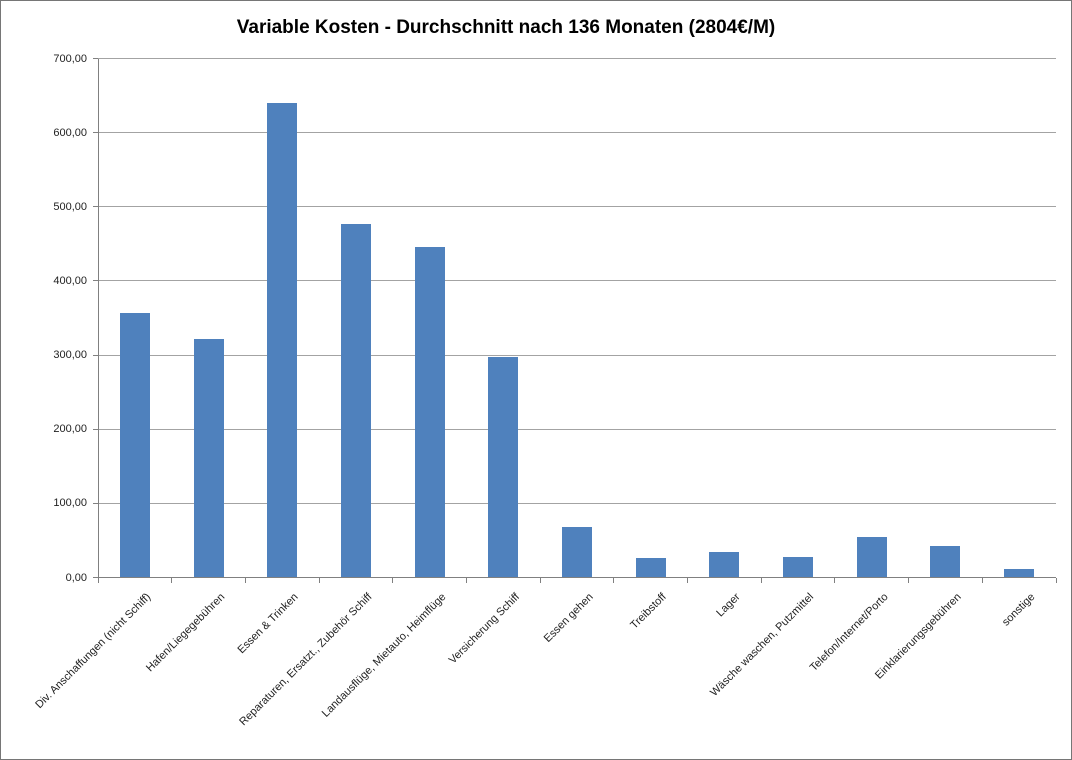  What do you see at coordinates (185, 632) in the screenshot?
I see `x-tick-label: Hafen/Liegegebühren` at bounding box center [185, 632].